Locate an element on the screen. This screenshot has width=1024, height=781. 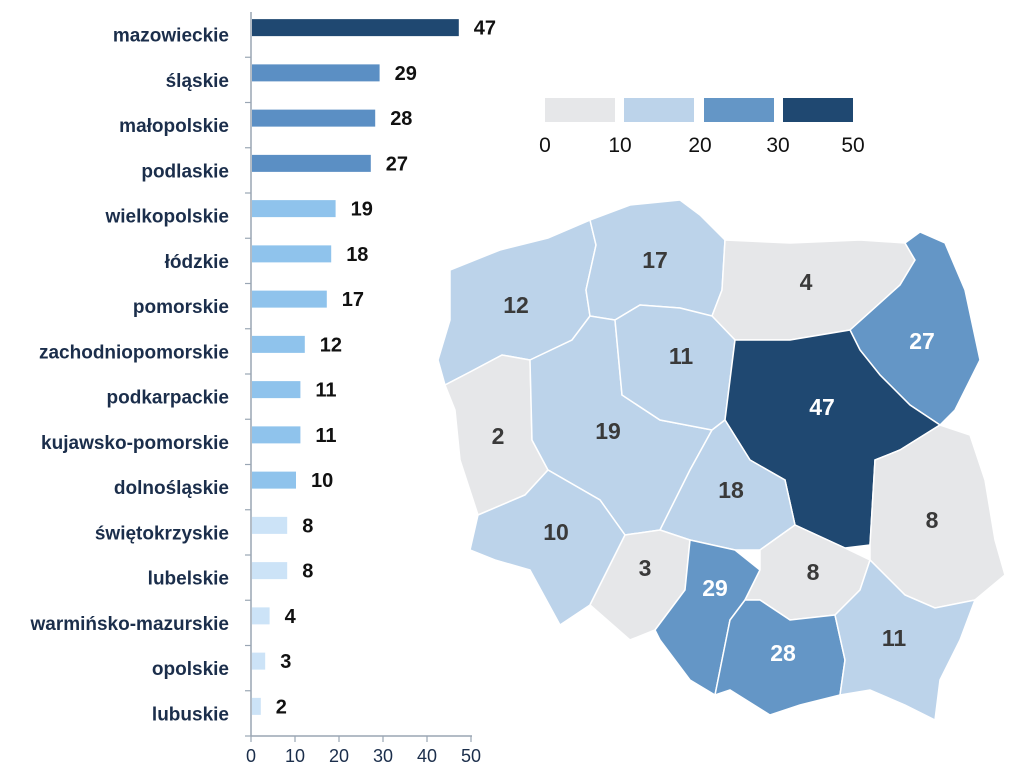
data-label: 18 is located at coordinates (357, 255).